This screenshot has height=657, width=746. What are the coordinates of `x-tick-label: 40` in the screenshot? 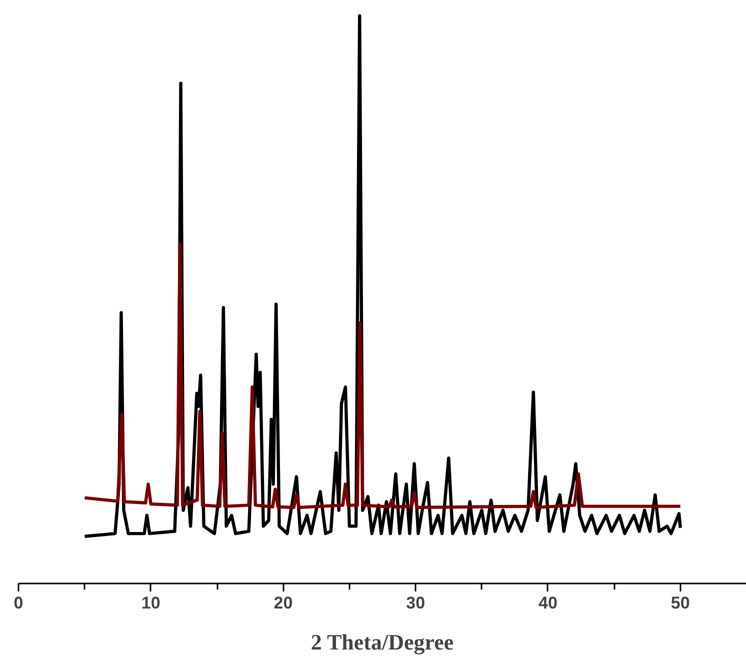 It's located at (548, 603).